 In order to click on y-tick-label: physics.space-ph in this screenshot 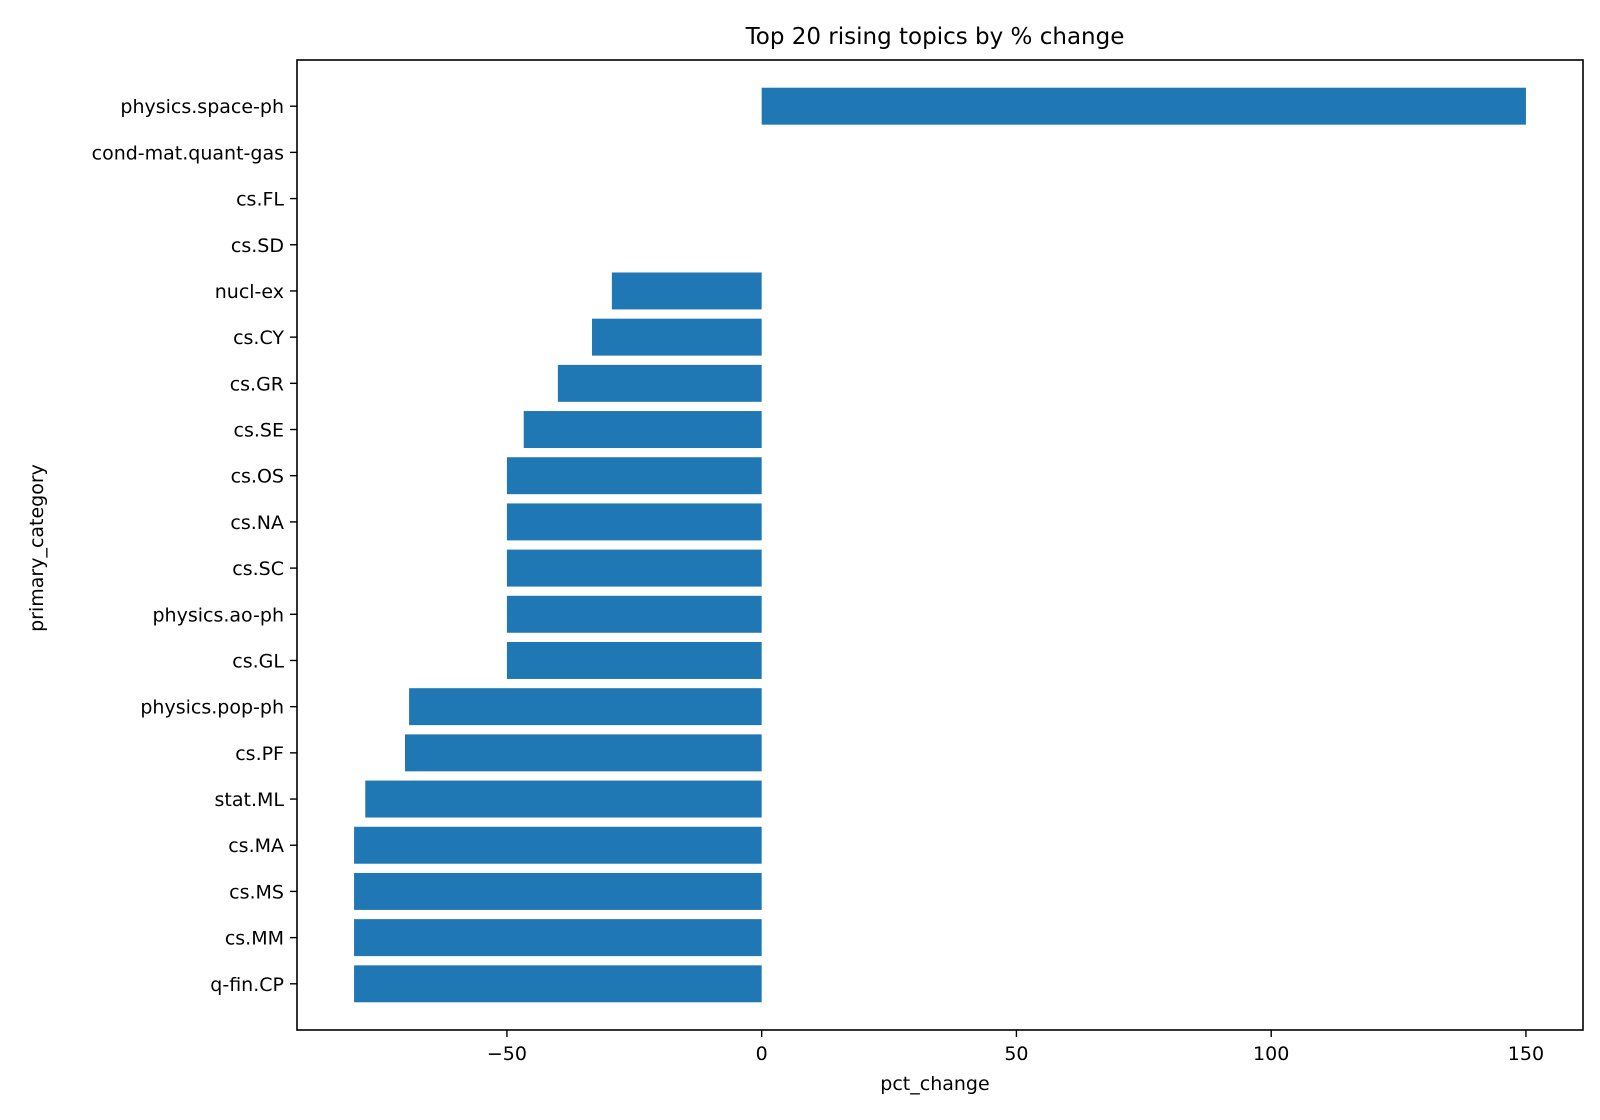, I will do `click(202, 107)`.